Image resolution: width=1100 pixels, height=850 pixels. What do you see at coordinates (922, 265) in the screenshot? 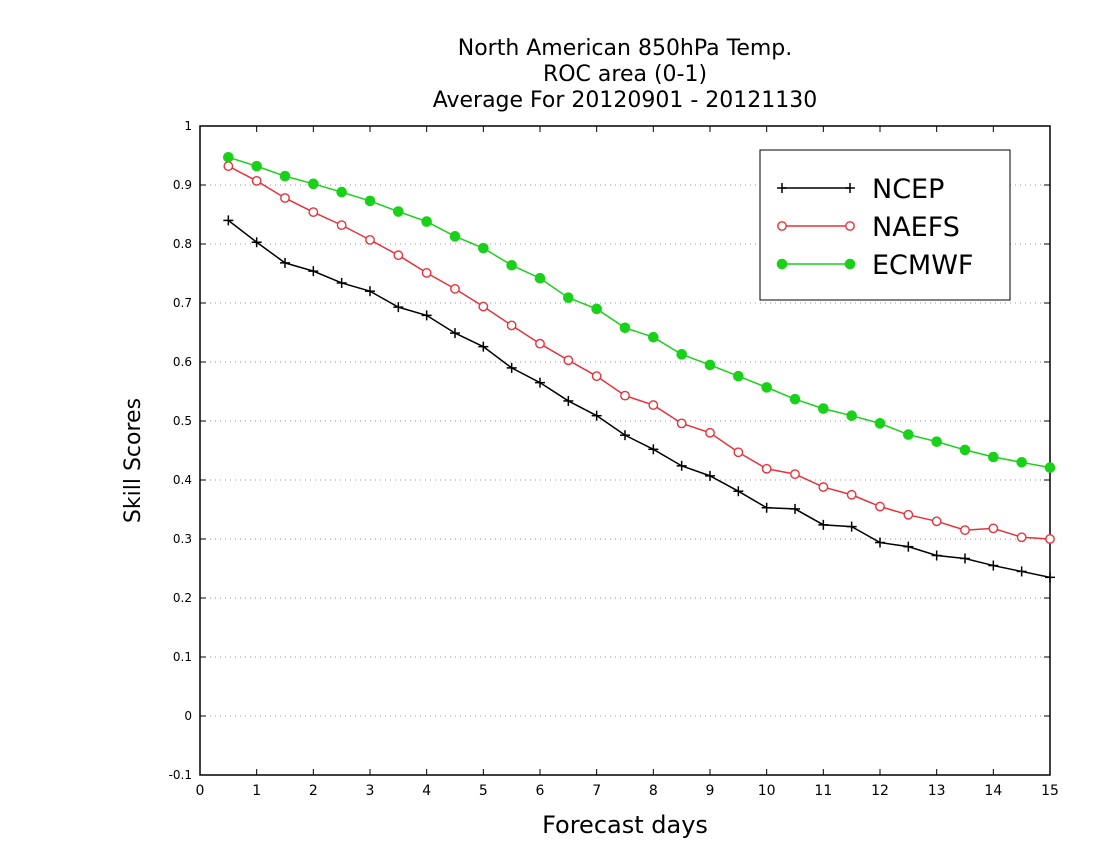
I see `legend-label-ecmwf: ECMWF` at bounding box center [922, 265].